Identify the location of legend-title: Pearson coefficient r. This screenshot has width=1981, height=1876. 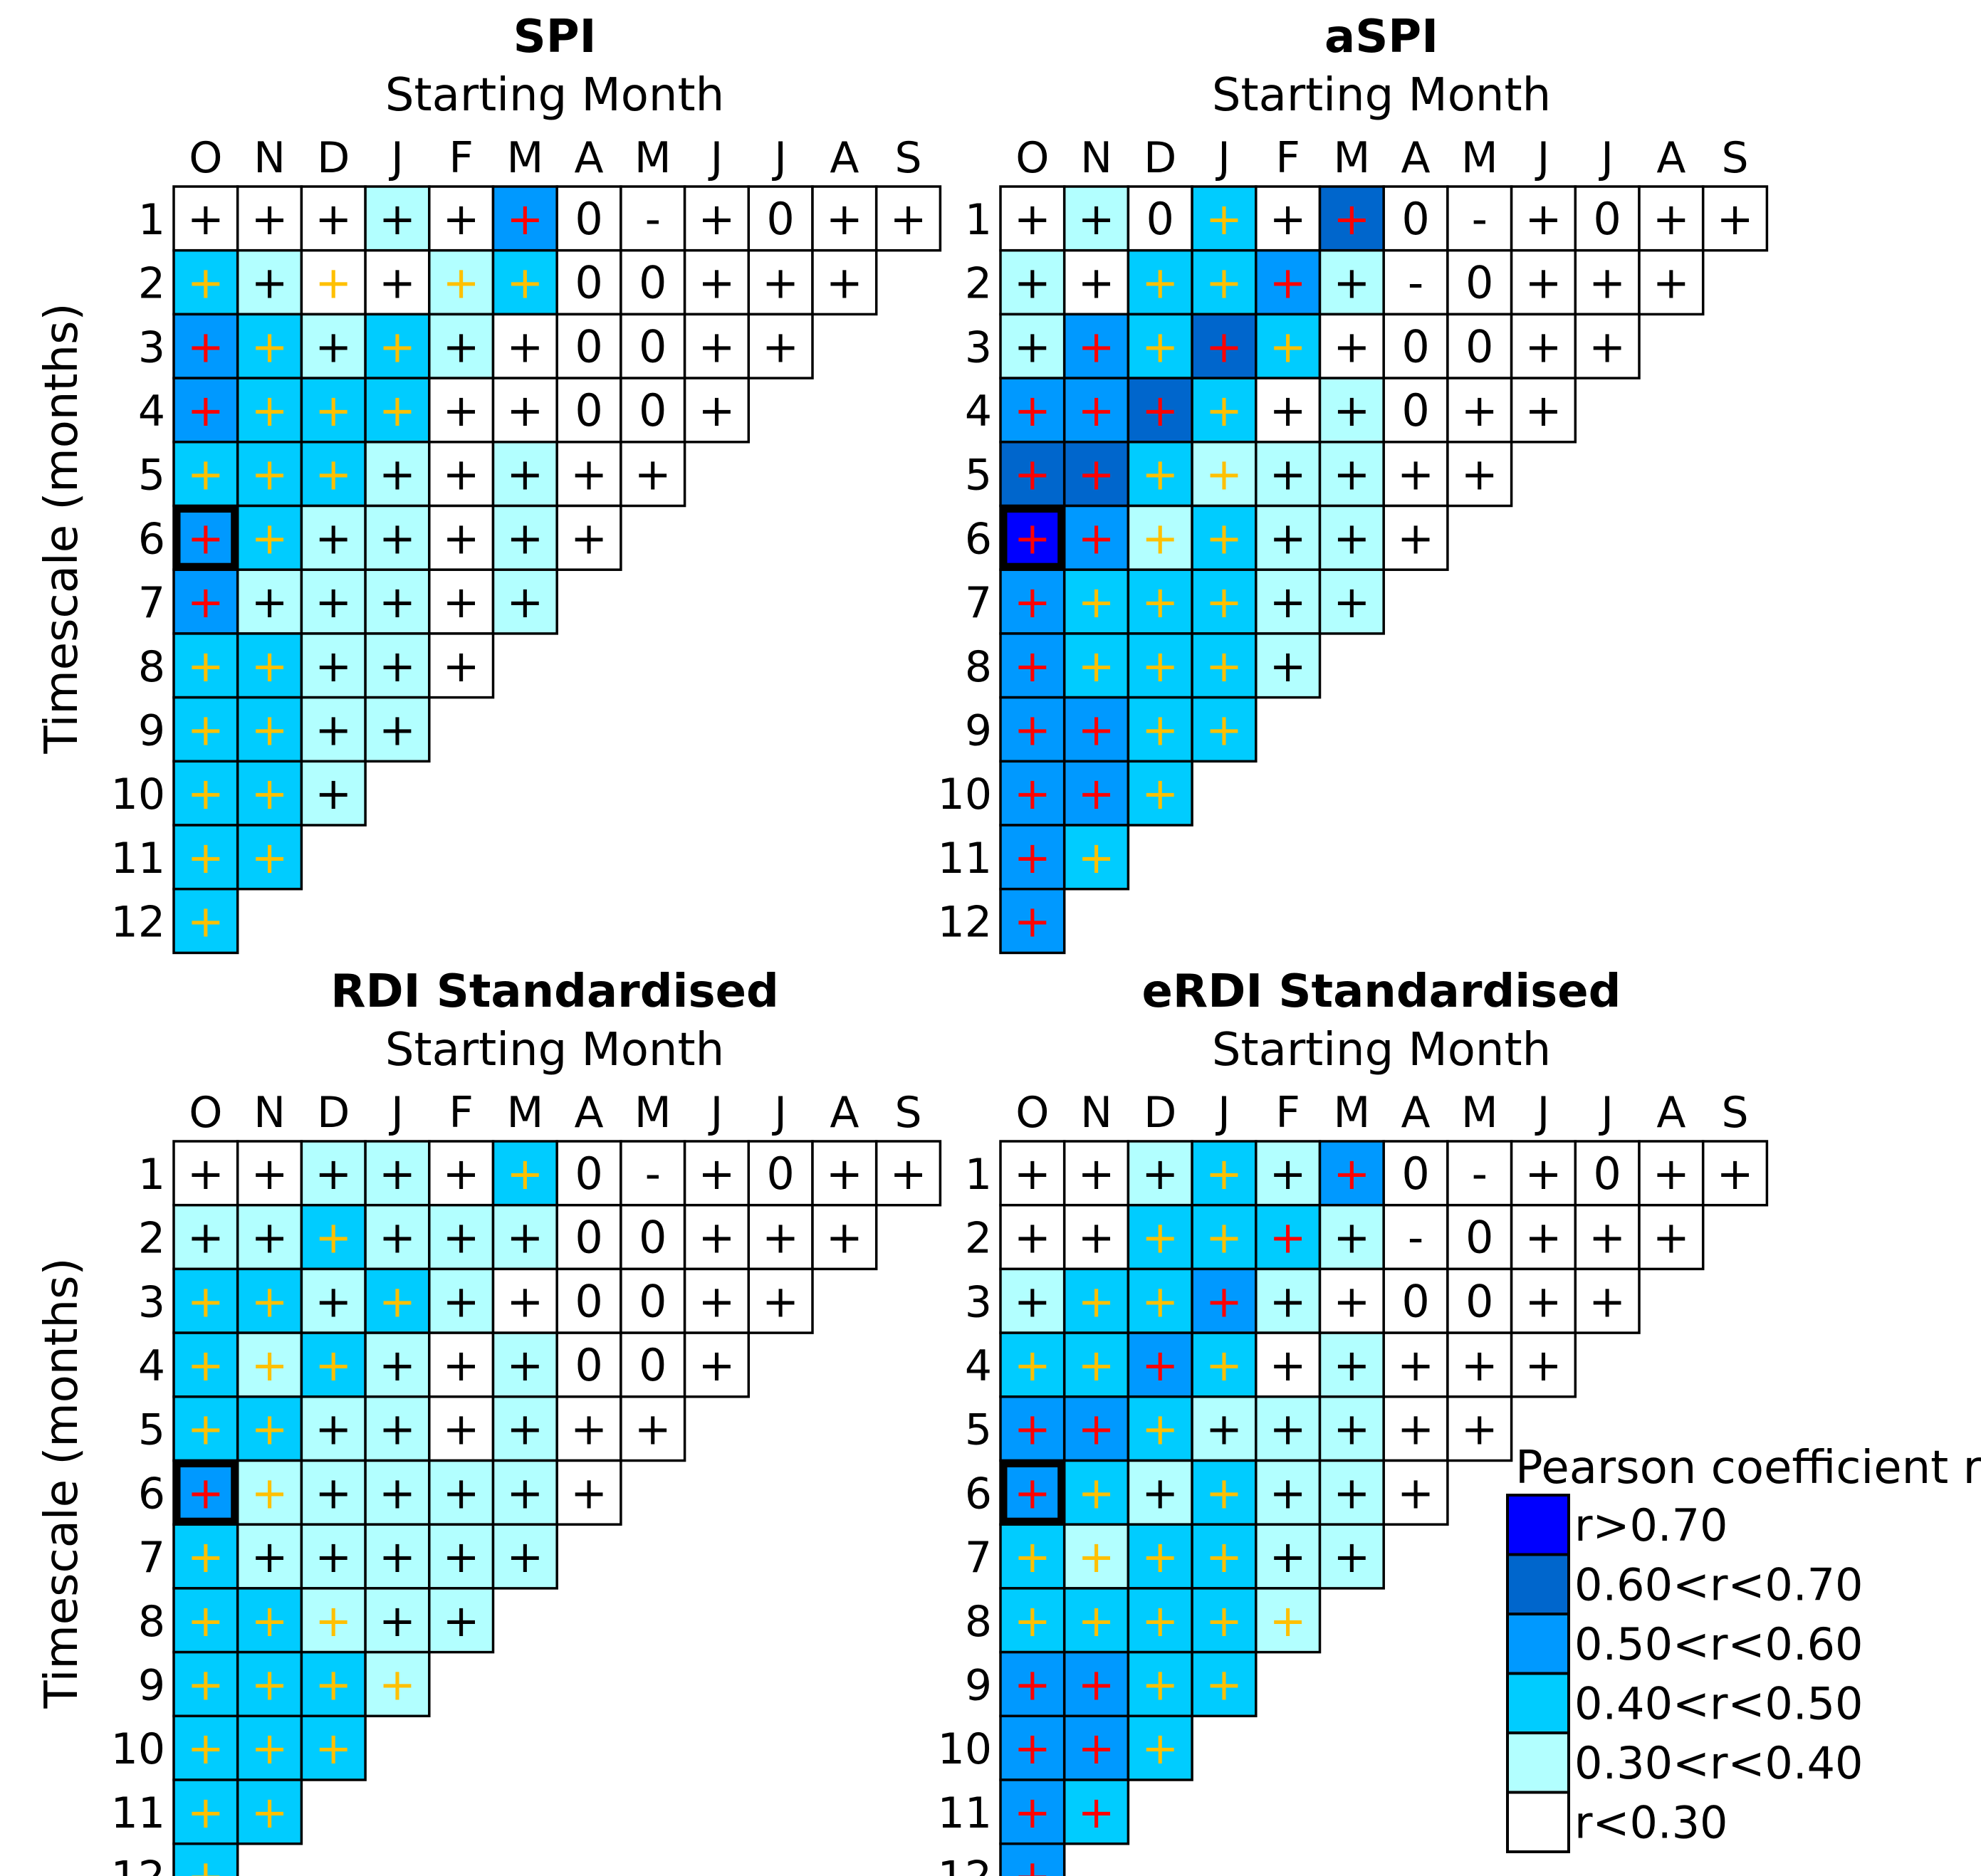
(1748, 1468).